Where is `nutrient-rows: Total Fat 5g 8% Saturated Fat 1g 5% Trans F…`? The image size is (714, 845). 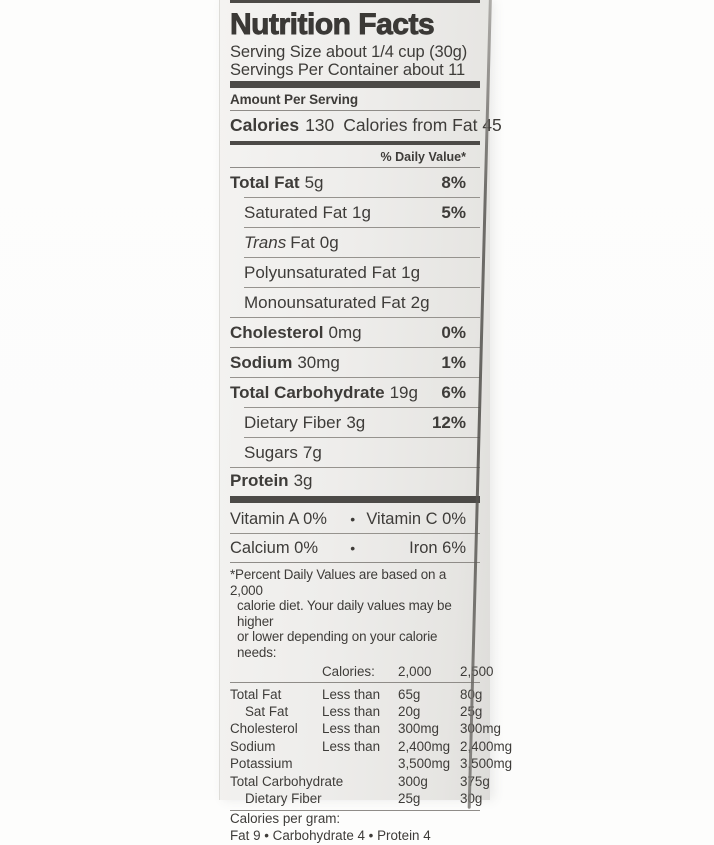
nutrient-rows: Total Fat 5g 8% Saturated Fat 1g 5% Trans F… is located at coordinates (355, 331).